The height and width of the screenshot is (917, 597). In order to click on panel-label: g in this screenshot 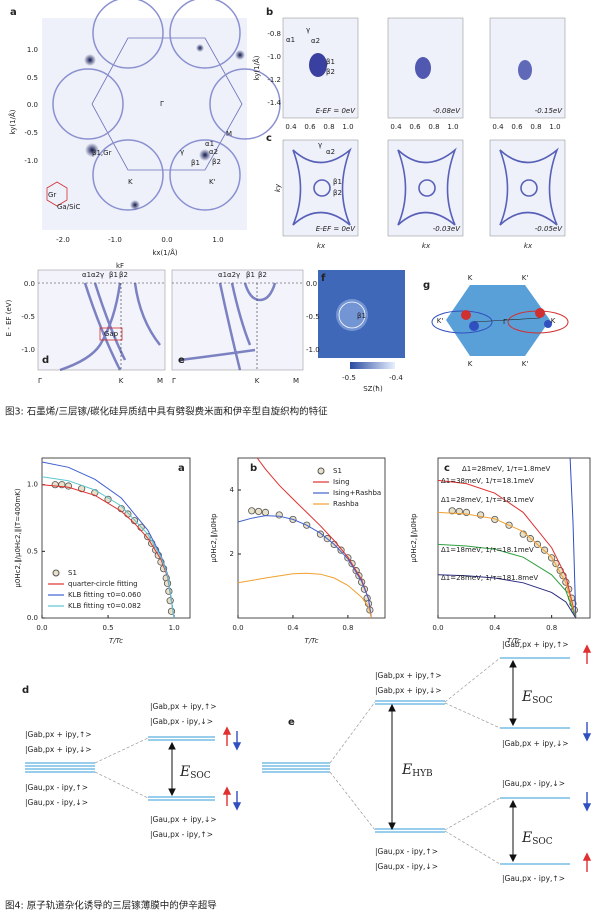, I will do `click(426, 285)`.